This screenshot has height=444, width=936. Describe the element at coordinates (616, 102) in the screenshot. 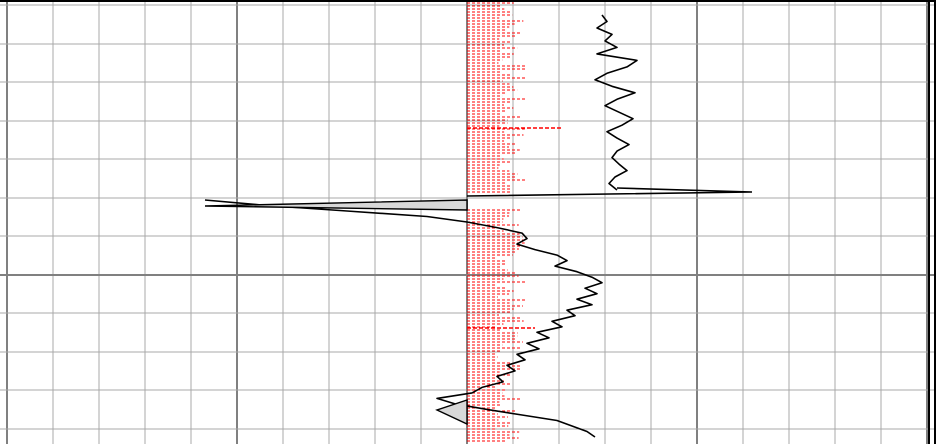

I see `curve-1-line` at that location.